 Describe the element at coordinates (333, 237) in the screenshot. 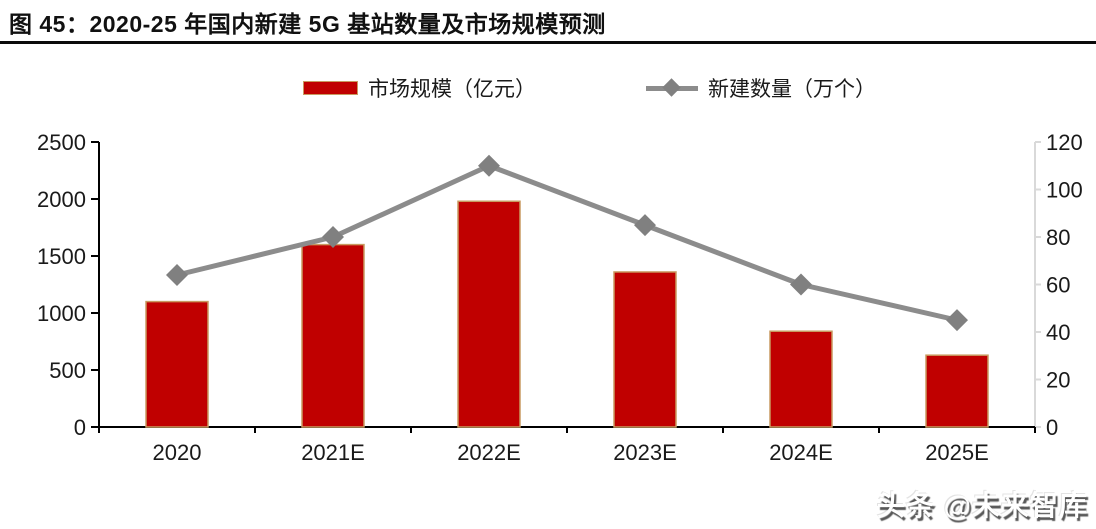

I see `diamond-marker-2021E` at that location.